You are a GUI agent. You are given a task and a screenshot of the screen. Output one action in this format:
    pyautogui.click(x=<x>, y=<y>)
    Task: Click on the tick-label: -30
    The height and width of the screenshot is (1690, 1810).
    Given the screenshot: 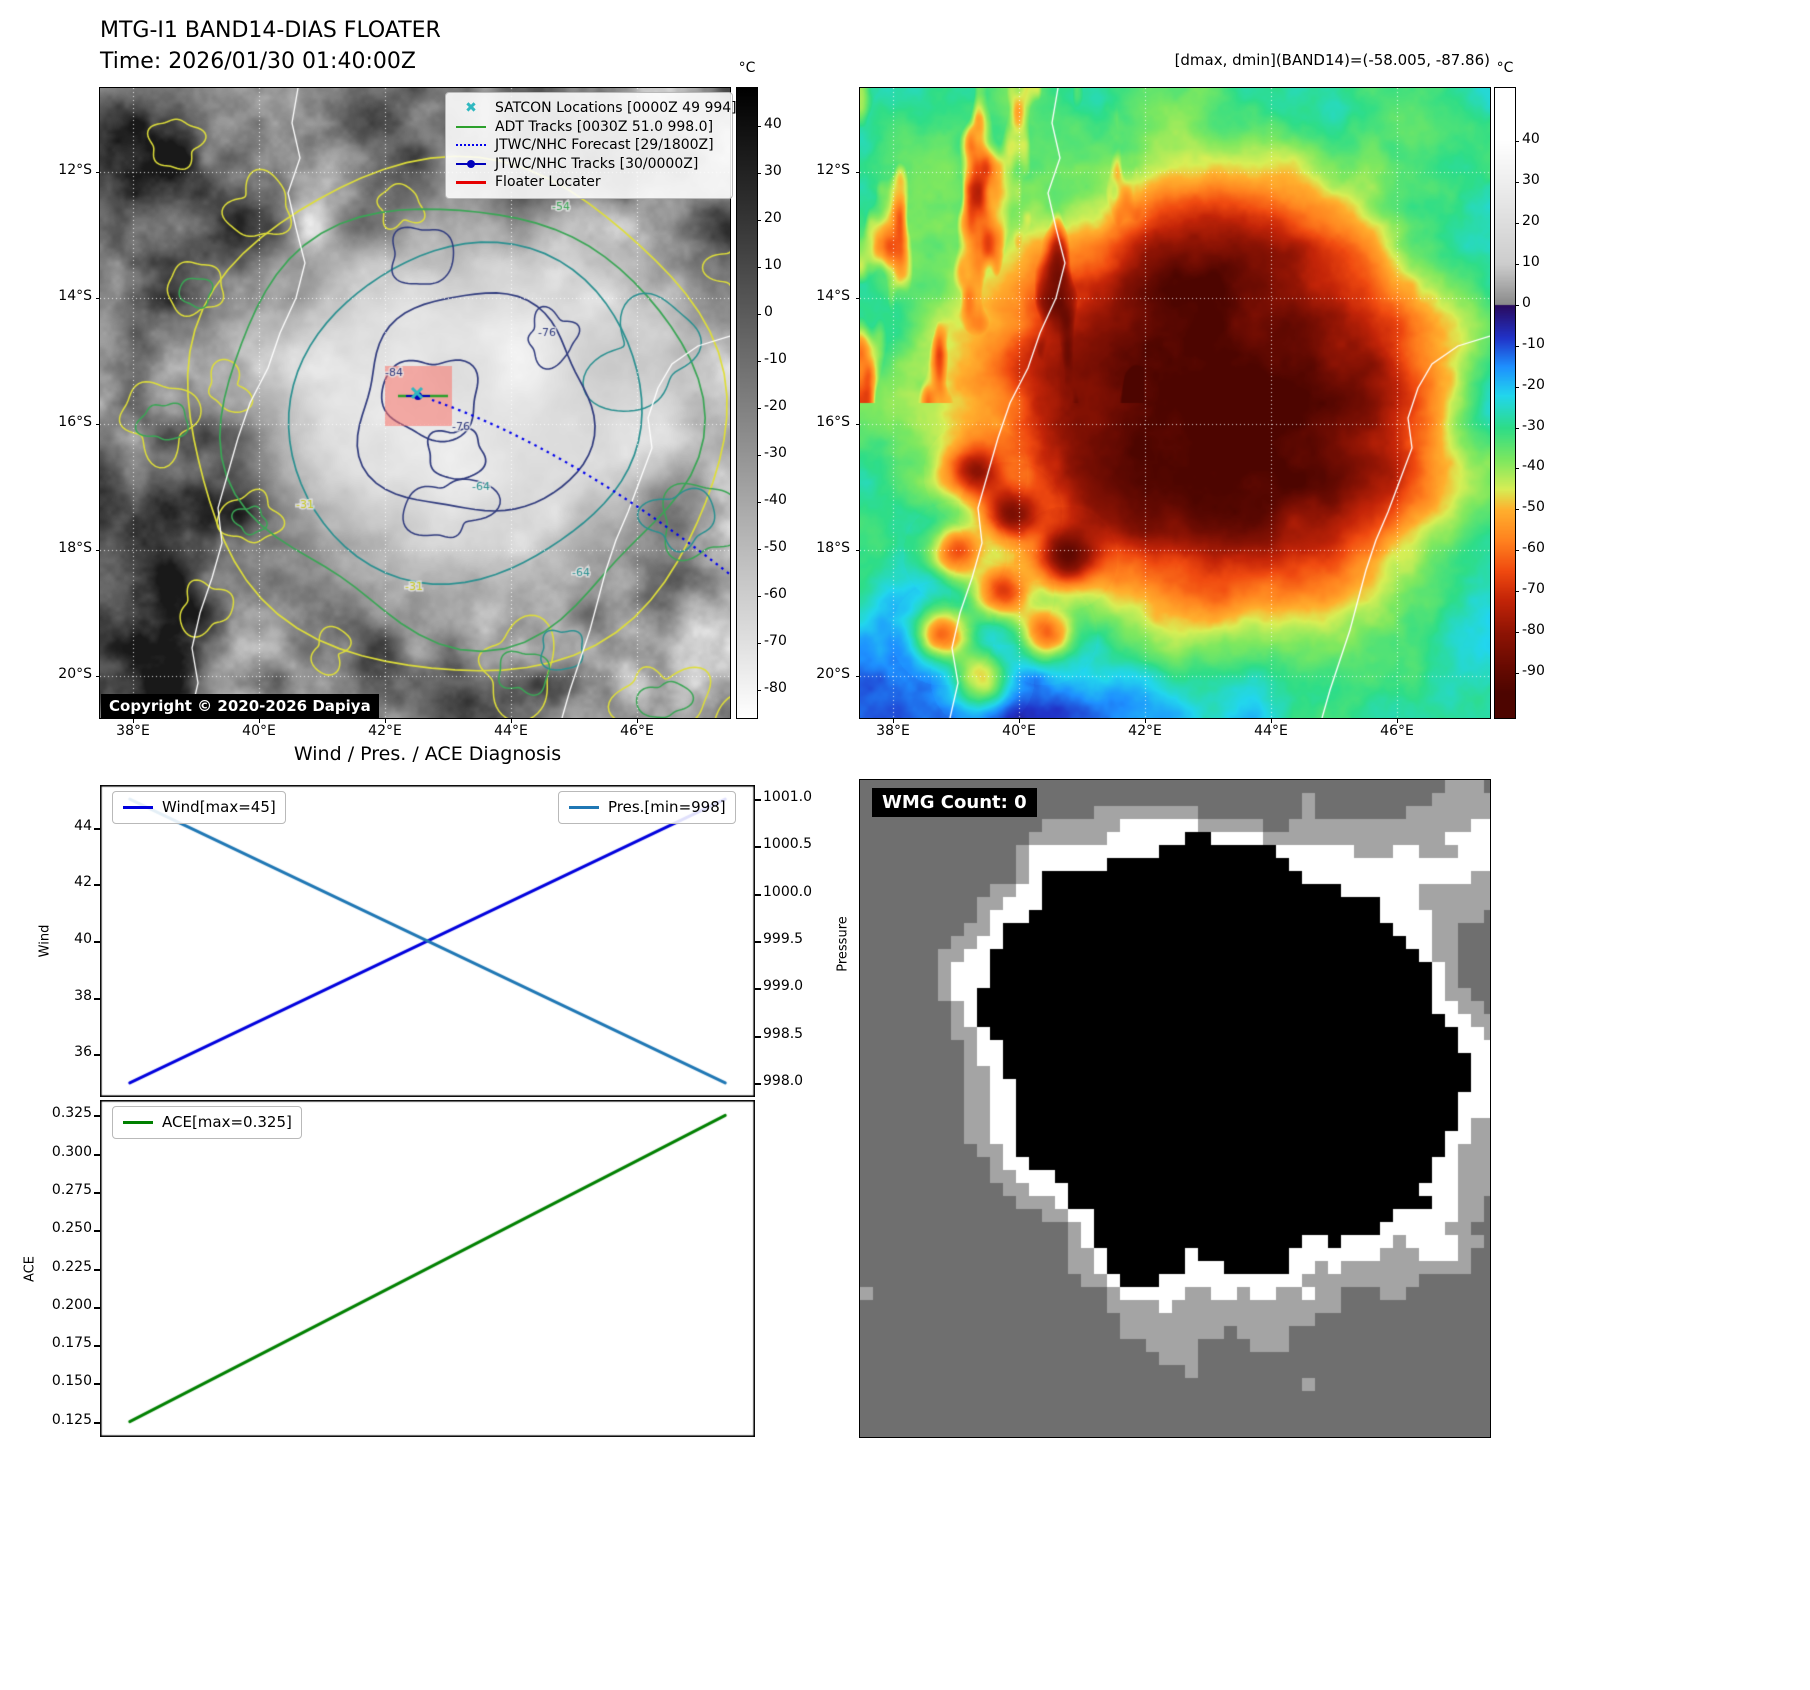 What is the action you would take?
    pyautogui.click(x=1533, y=425)
    